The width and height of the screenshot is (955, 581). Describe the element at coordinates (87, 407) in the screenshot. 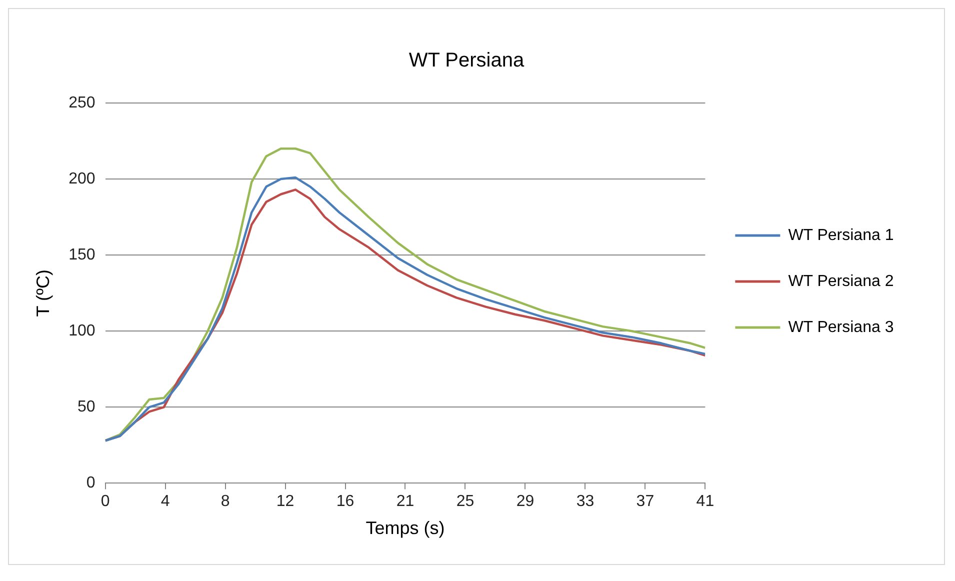

I see `y-tick-label: 50` at that location.